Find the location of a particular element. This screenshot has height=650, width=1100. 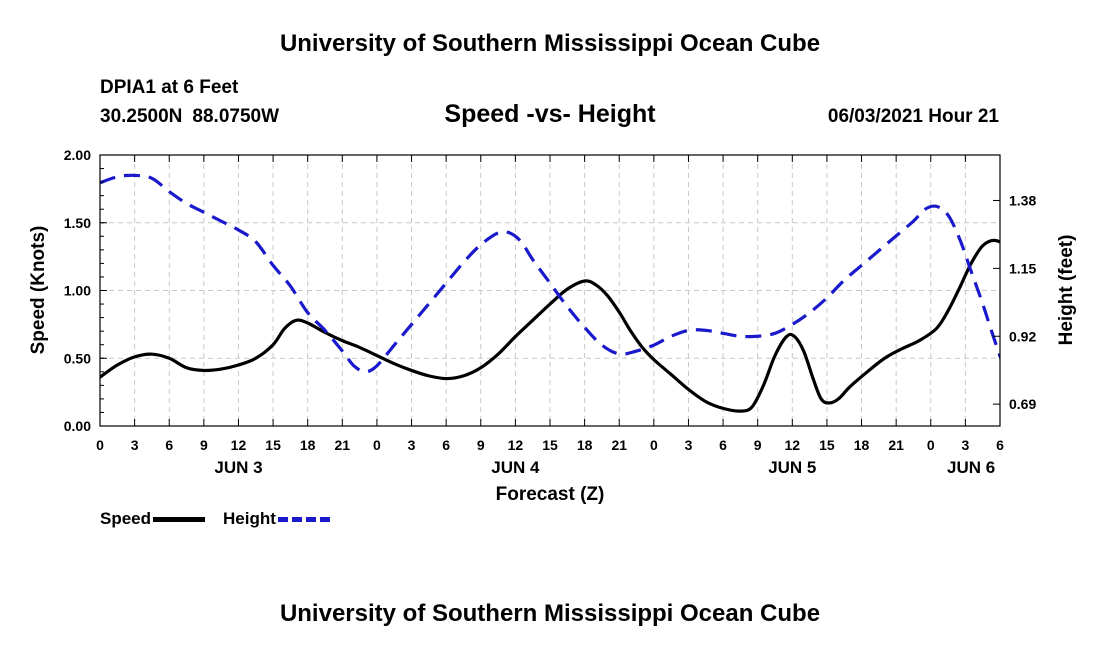

y-axis-label-right: Height (feet) is located at coordinates (1066, 290).